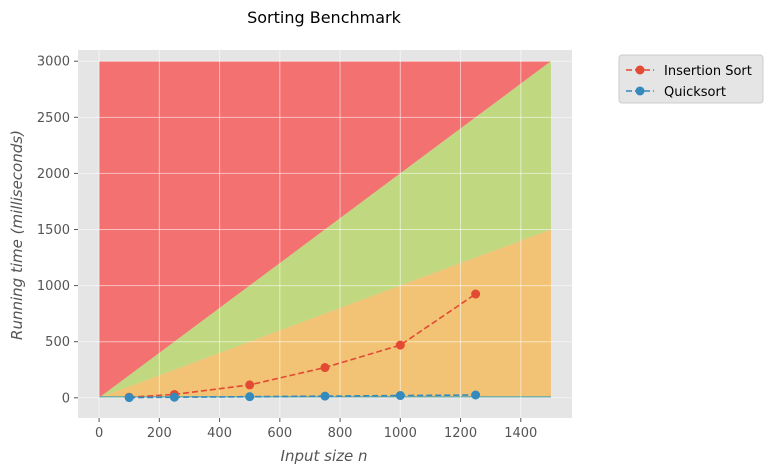  I want to click on x-tick-label: 1000, so click(400, 433).